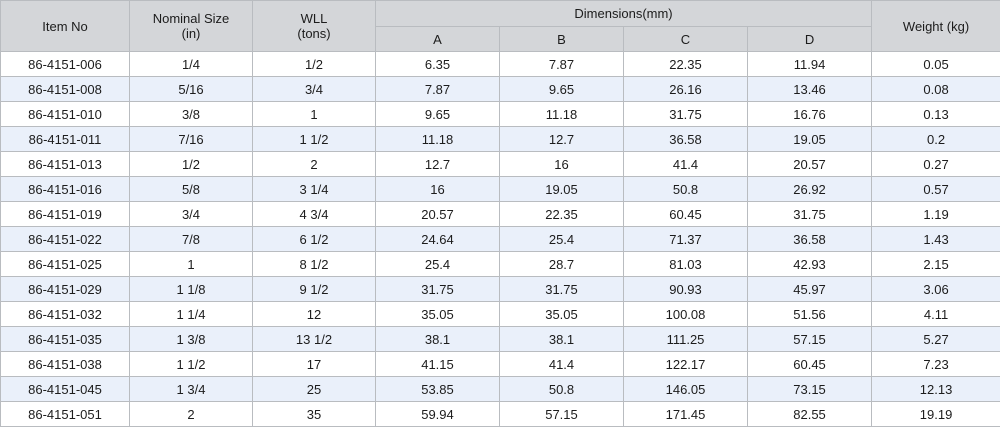 Image resolution: width=1000 pixels, height=438 pixels. What do you see at coordinates (935, 164) in the screenshot?
I see `cell-weight: 0.27` at bounding box center [935, 164].